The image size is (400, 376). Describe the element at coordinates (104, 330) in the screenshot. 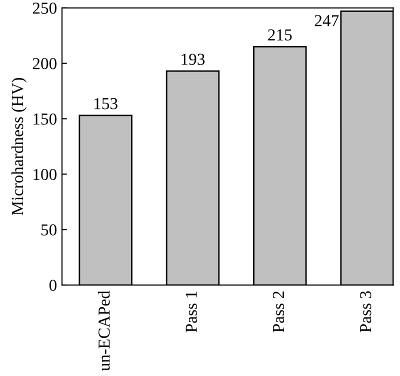

I see `x-tick-label: un-ECAPed` at that location.